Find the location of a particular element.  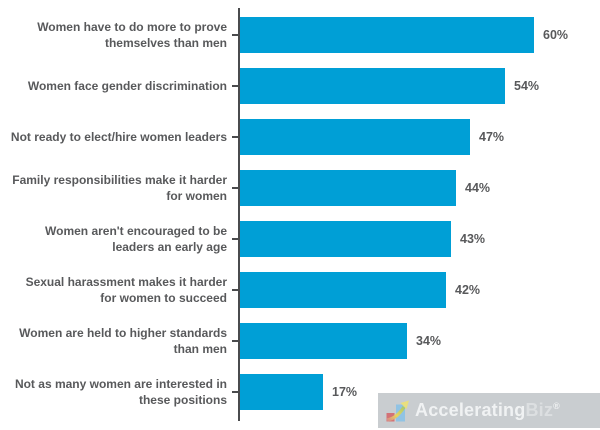

registered-mark: ® is located at coordinates (556, 406).